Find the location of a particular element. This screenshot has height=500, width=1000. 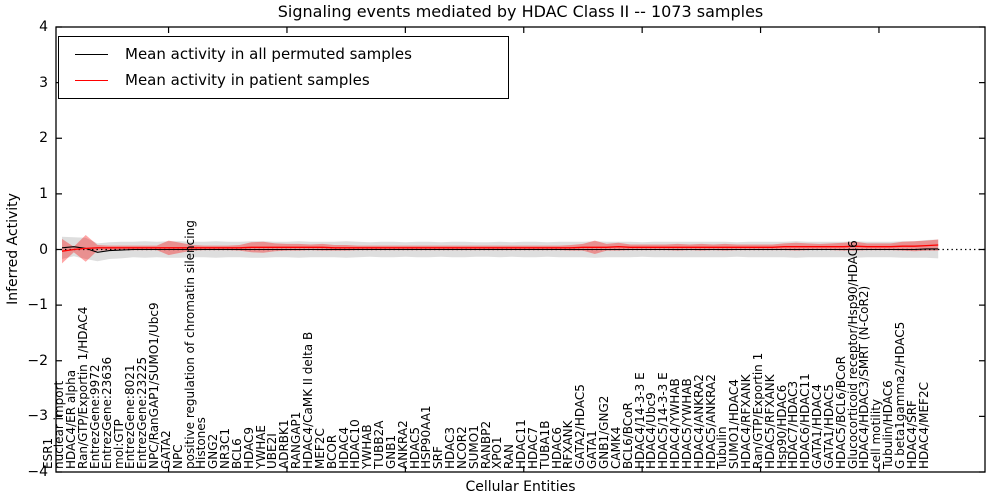

permuted-mean-line is located at coordinates (500, 249).